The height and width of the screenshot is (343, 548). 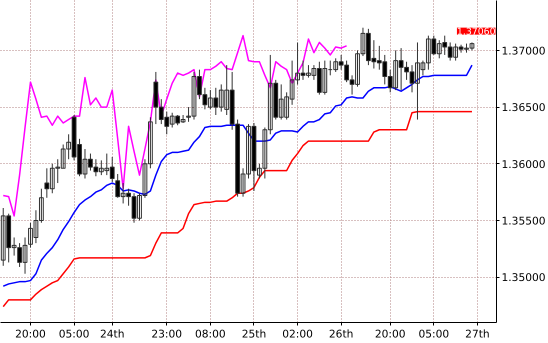 What do you see at coordinates (298, 334) in the screenshot?
I see `x-tick-label: 02:00` at bounding box center [298, 334].